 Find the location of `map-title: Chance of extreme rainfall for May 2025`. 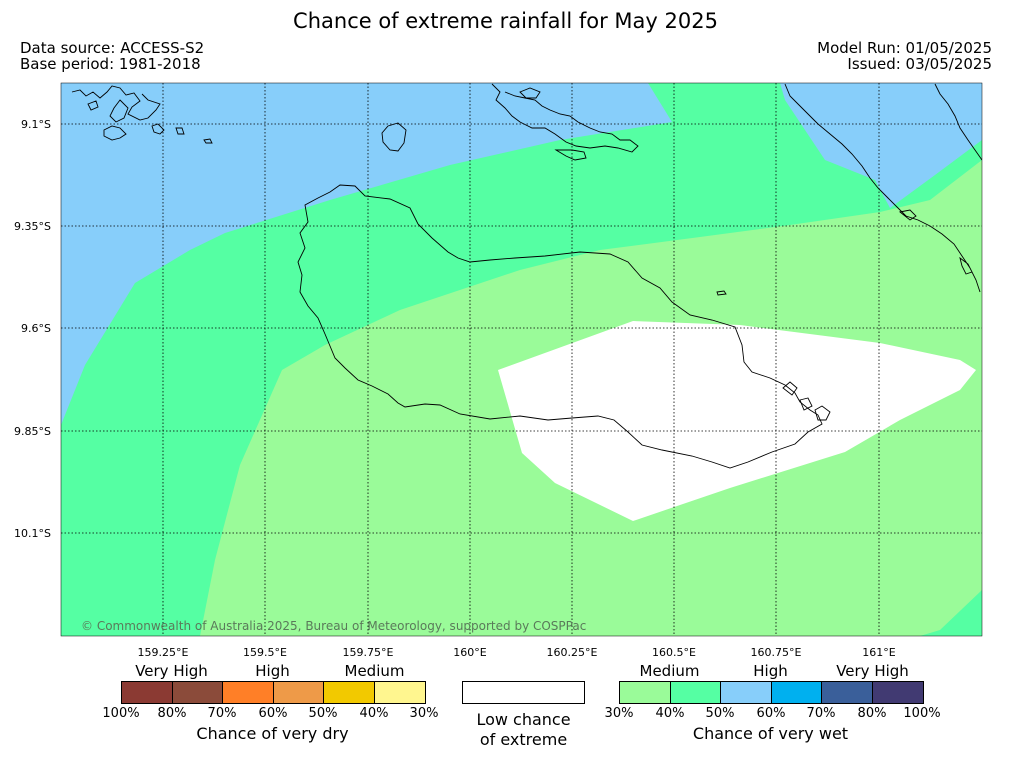

map-title: Chance of extreme rainfall for May 2025 is located at coordinates (505, 21).